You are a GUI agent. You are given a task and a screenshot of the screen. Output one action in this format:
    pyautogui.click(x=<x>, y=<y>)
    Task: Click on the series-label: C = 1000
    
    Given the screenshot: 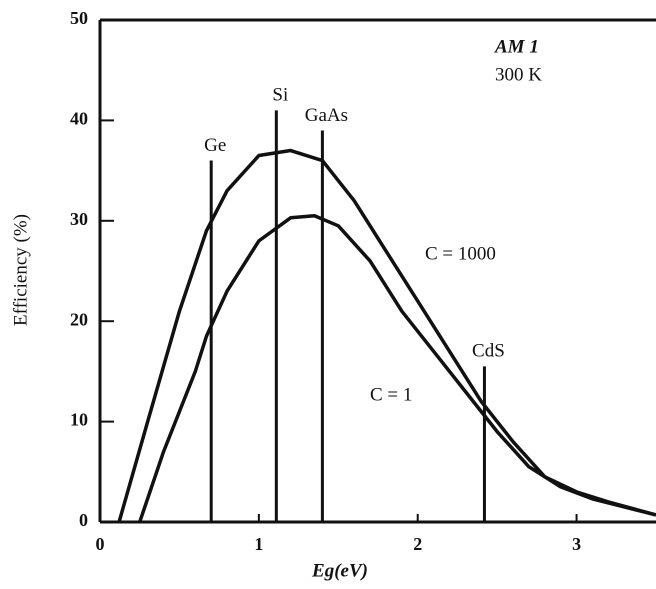 What is the action you would take?
    pyautogui.click(x=460, y=253)
    